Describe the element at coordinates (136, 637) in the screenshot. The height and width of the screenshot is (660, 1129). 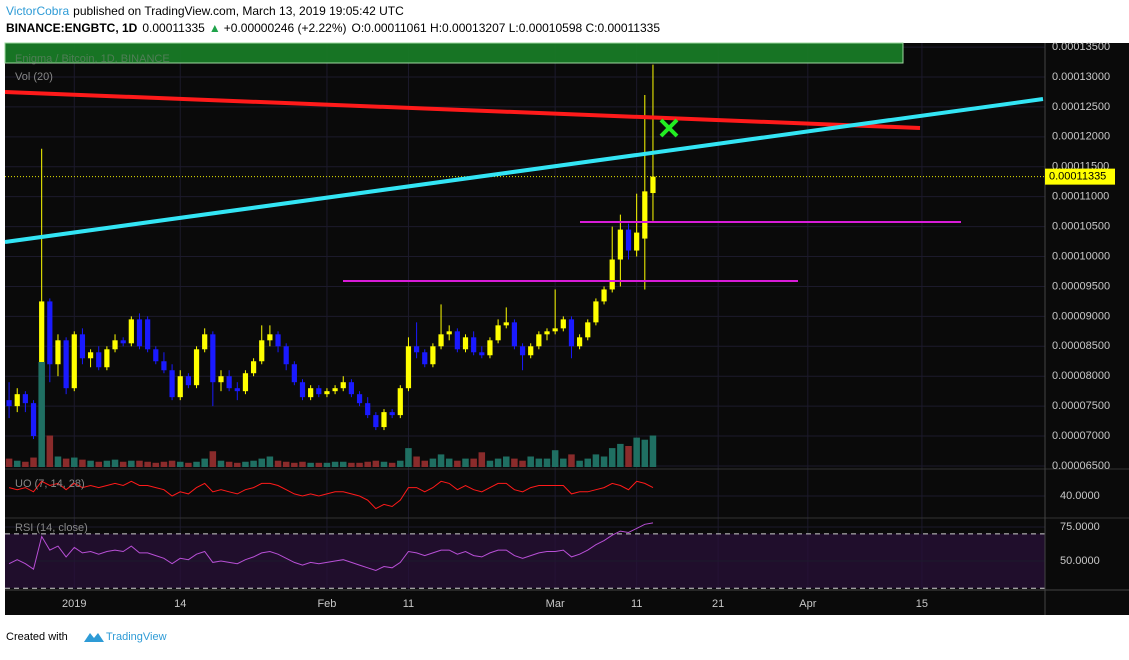
I see `footer-brand: TradingView` at that location.